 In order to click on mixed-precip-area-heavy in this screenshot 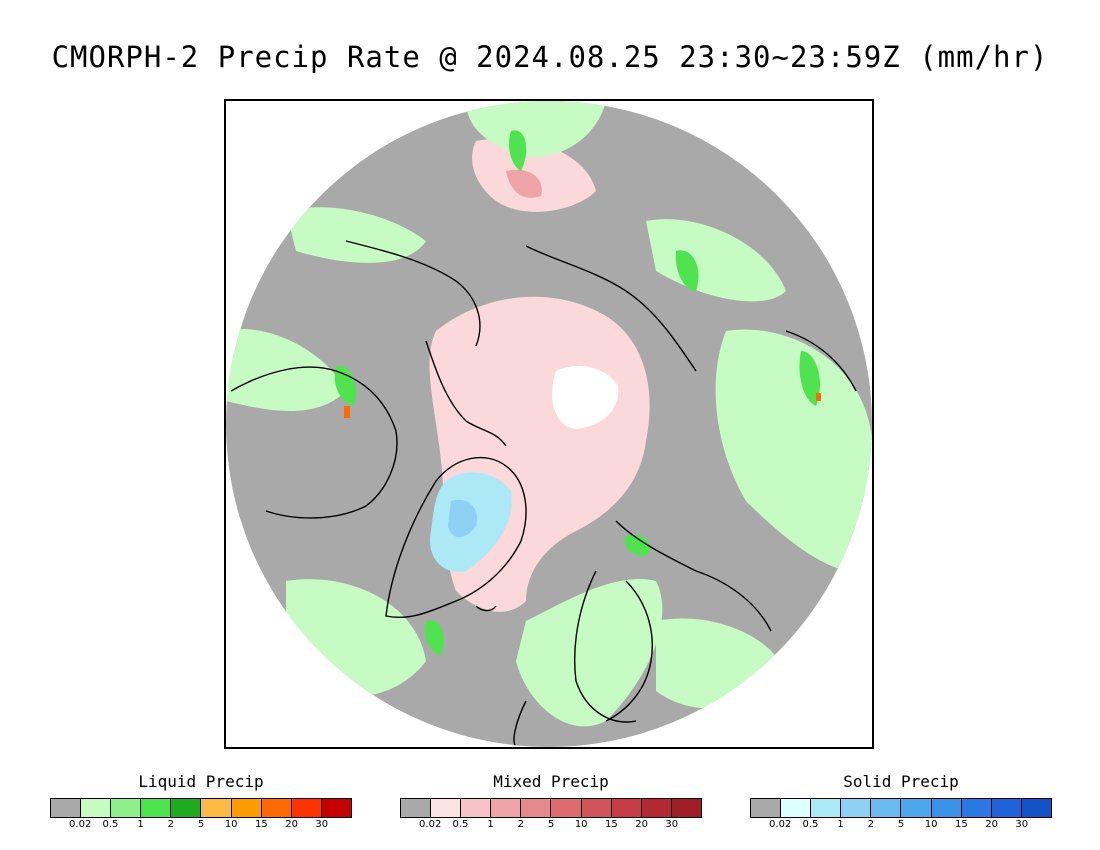, I will do `click(524, 183)`.